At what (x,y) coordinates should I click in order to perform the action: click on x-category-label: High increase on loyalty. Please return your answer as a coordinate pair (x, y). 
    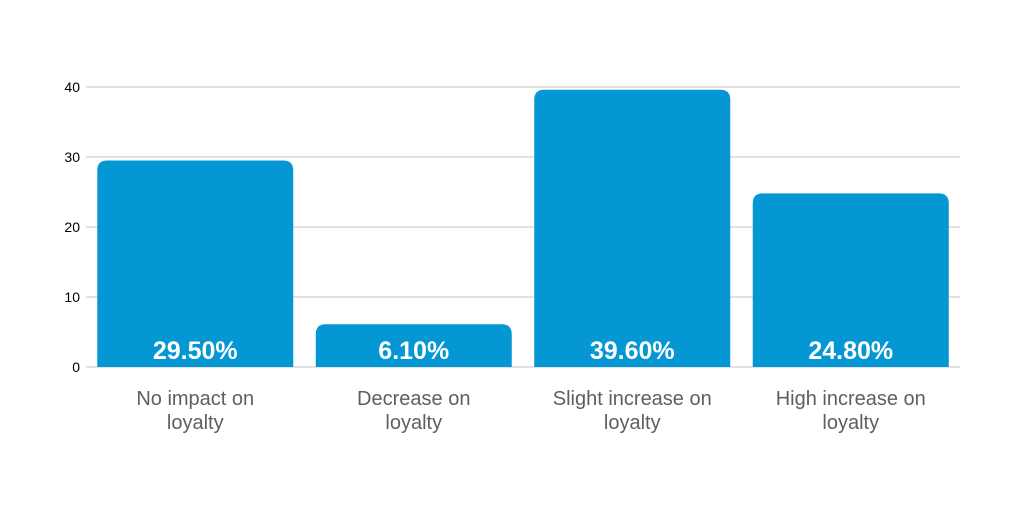
    Looking at the image, I should click on (851, 411).